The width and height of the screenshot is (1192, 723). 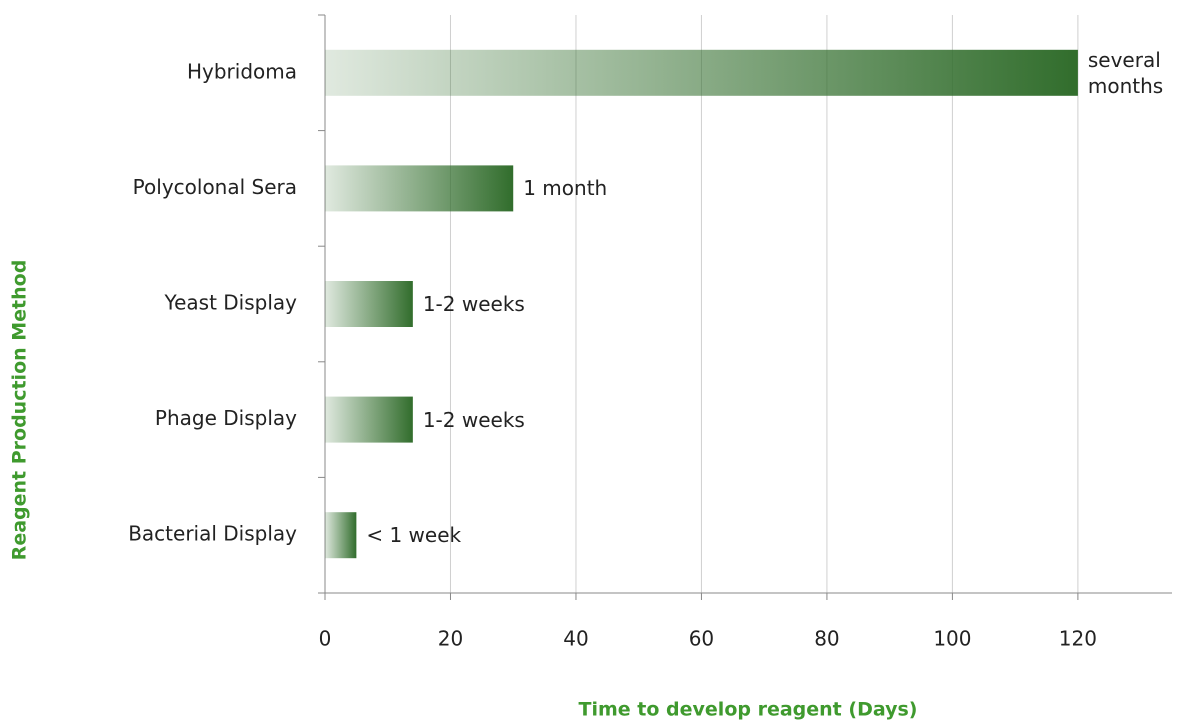 What do you see at coordinates (748, 710) in the screenshot?
I see `x-axis-title: Time to develop reagent (Days)` at bounding box center [748, 710].